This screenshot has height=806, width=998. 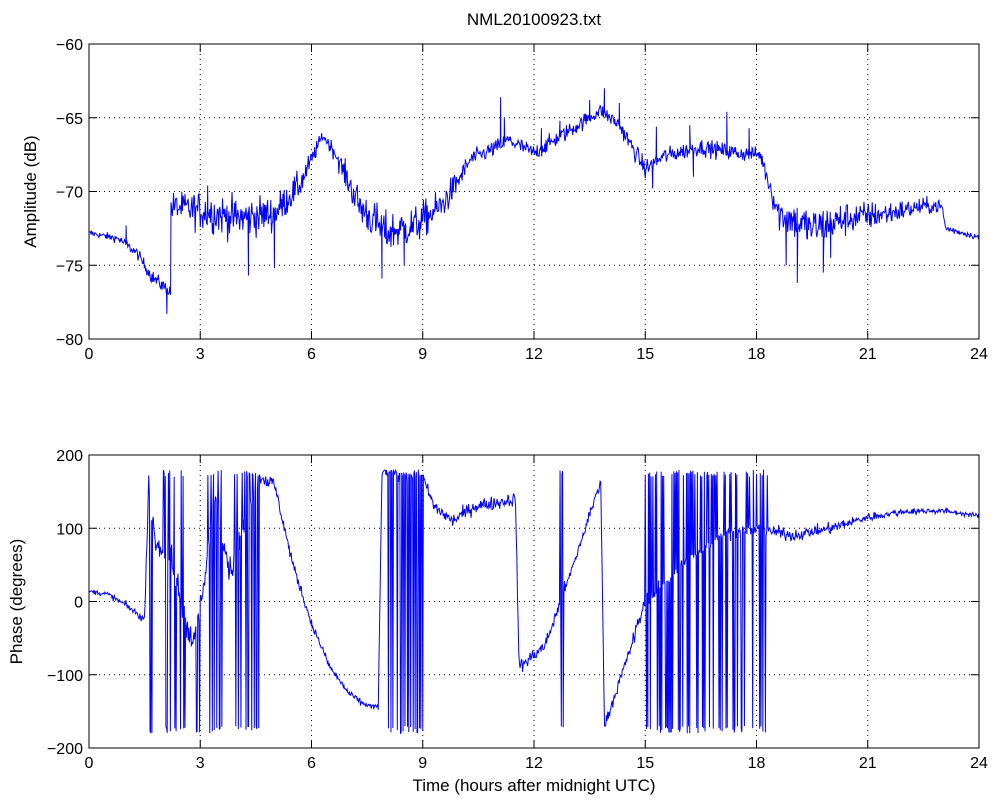 What do you see at coordinates (645, 354) in the screenshot?
I see `amplitude-x-tick-label: 15` at bounding box center [645, 354].